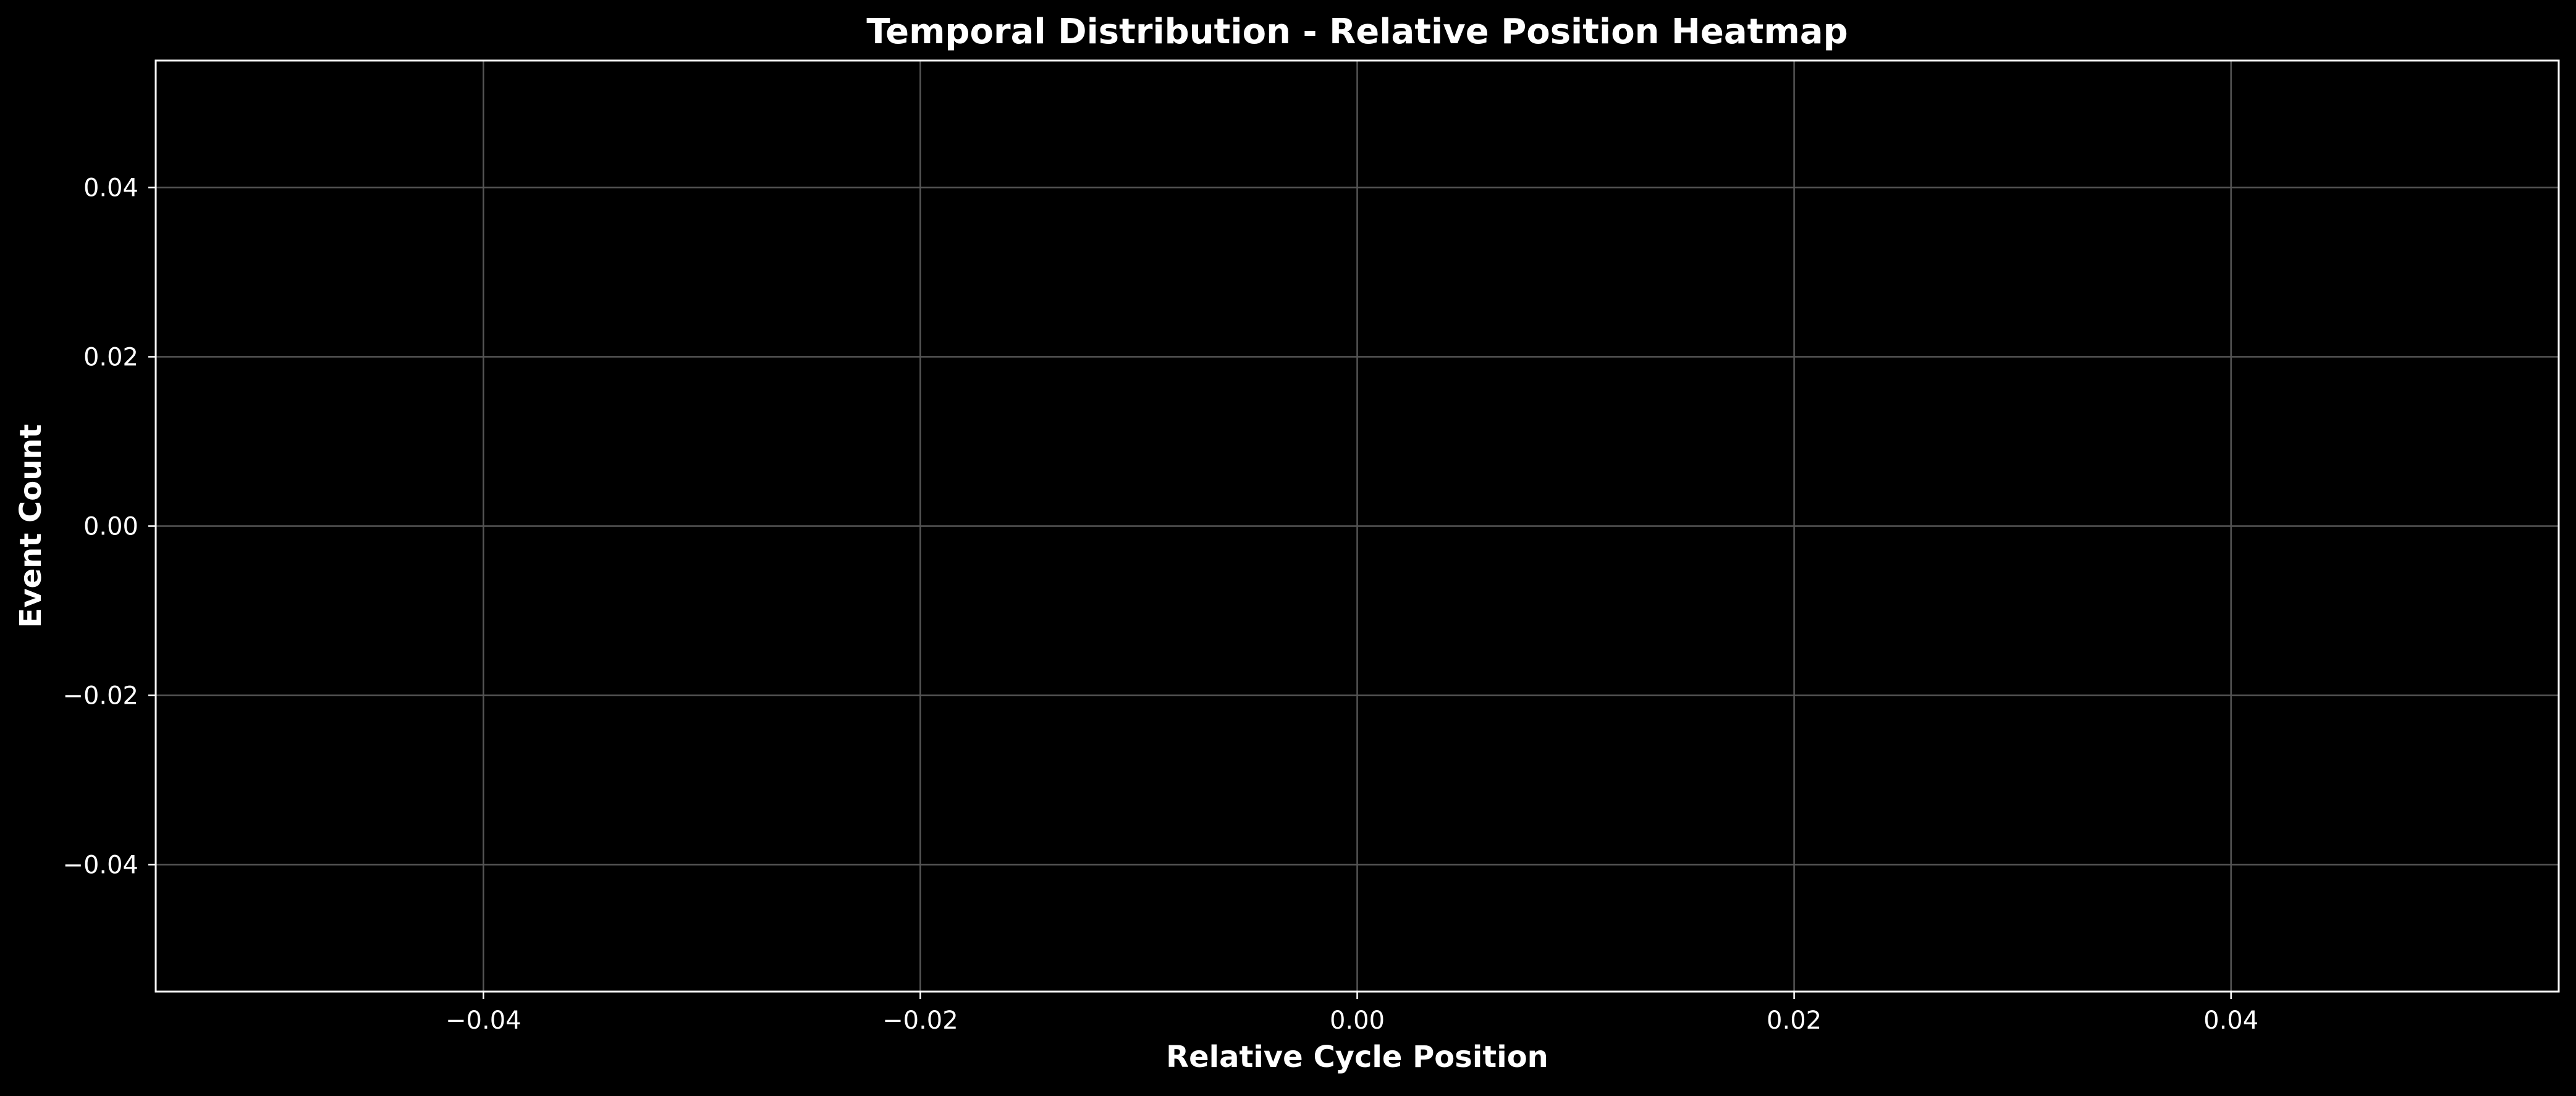  What do you see at coordinates (110, 358) in the screenshot?
I see `y-tick-label: 0.02` at bounding box center [110, 358].